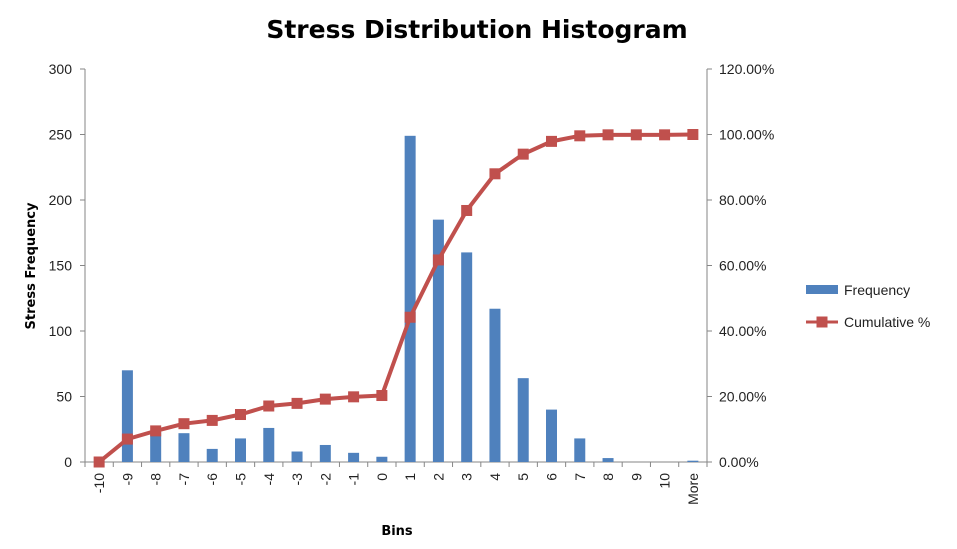 Image resolution: width=957 pixels, height=549 pixels. Describe the element at coordinates (636, 477) in the screenshot. I see `x-tick-label: 9` at that location.